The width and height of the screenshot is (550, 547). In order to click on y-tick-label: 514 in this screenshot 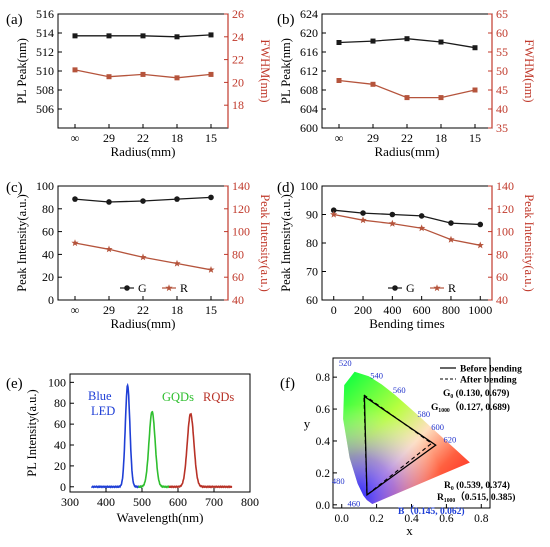, I will do `click(45, 33)`.